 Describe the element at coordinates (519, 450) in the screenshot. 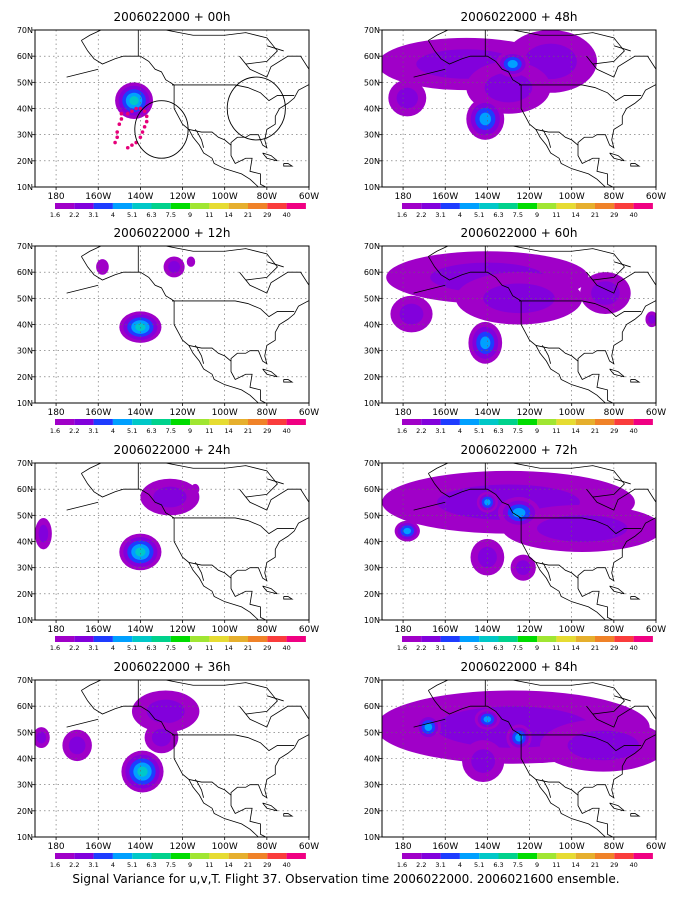

I see `panel-title: 2006022000 + 72h` at that location.